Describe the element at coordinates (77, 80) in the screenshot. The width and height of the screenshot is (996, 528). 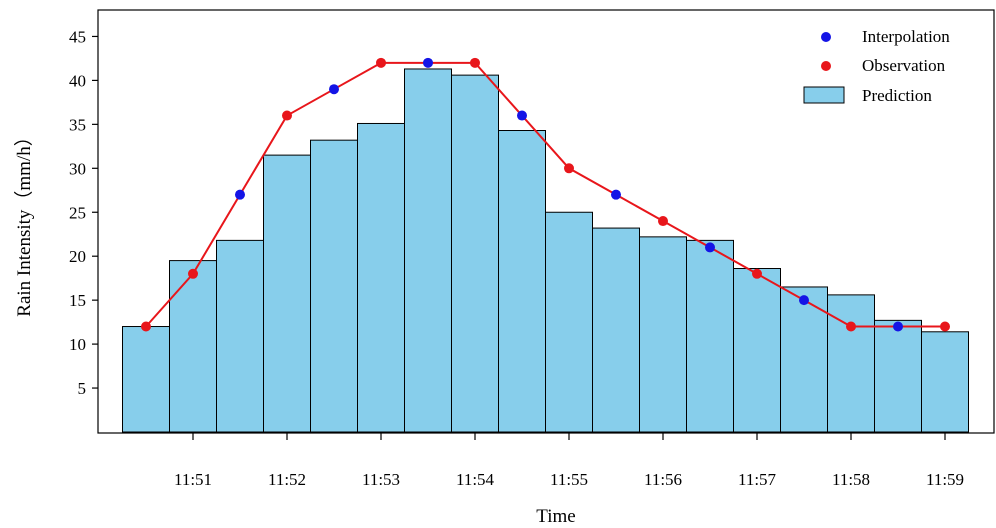
I see `y-tick-label: 40` at that location.